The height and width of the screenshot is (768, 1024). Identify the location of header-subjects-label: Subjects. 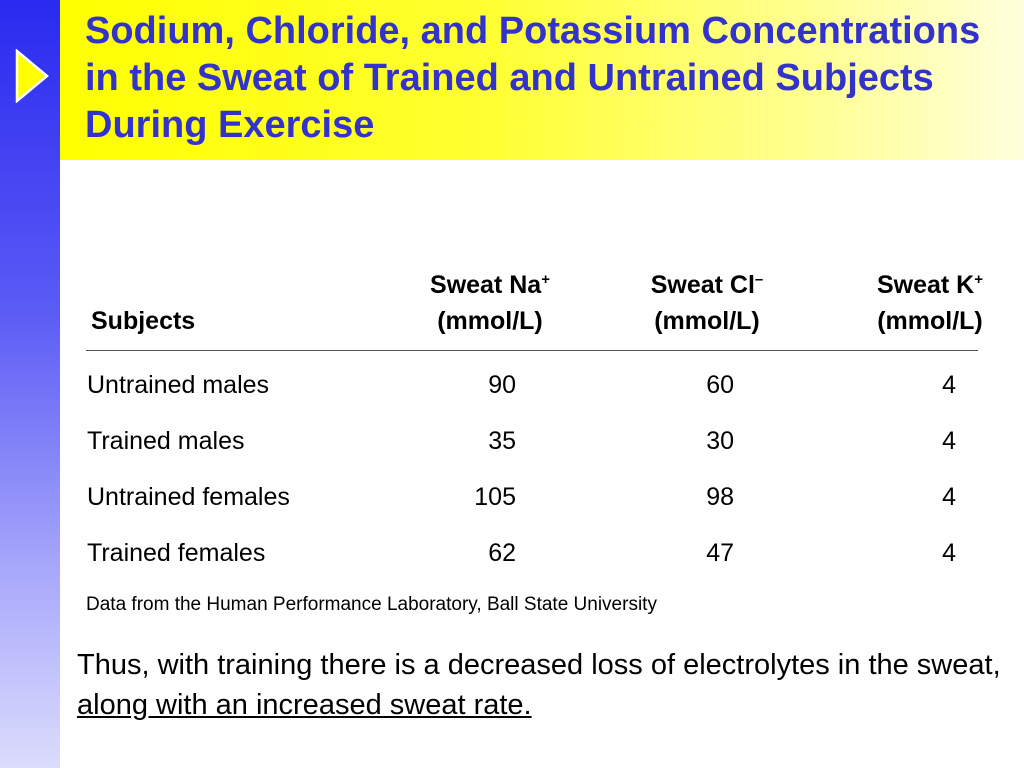
(143, 321).